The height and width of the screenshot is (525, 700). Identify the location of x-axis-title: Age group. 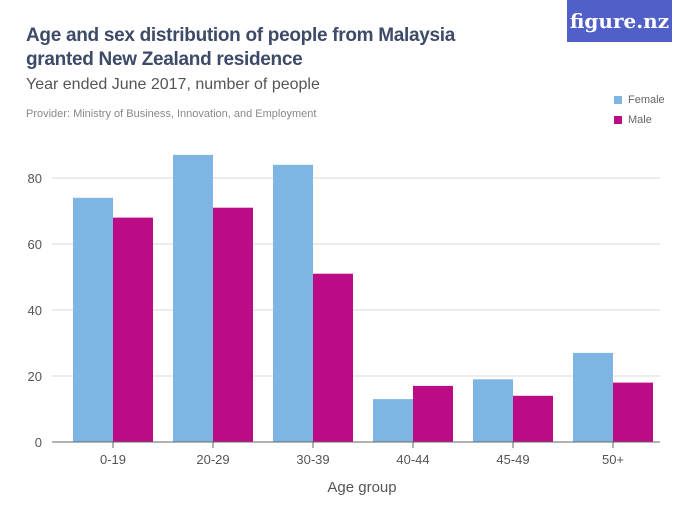
(361, 487).